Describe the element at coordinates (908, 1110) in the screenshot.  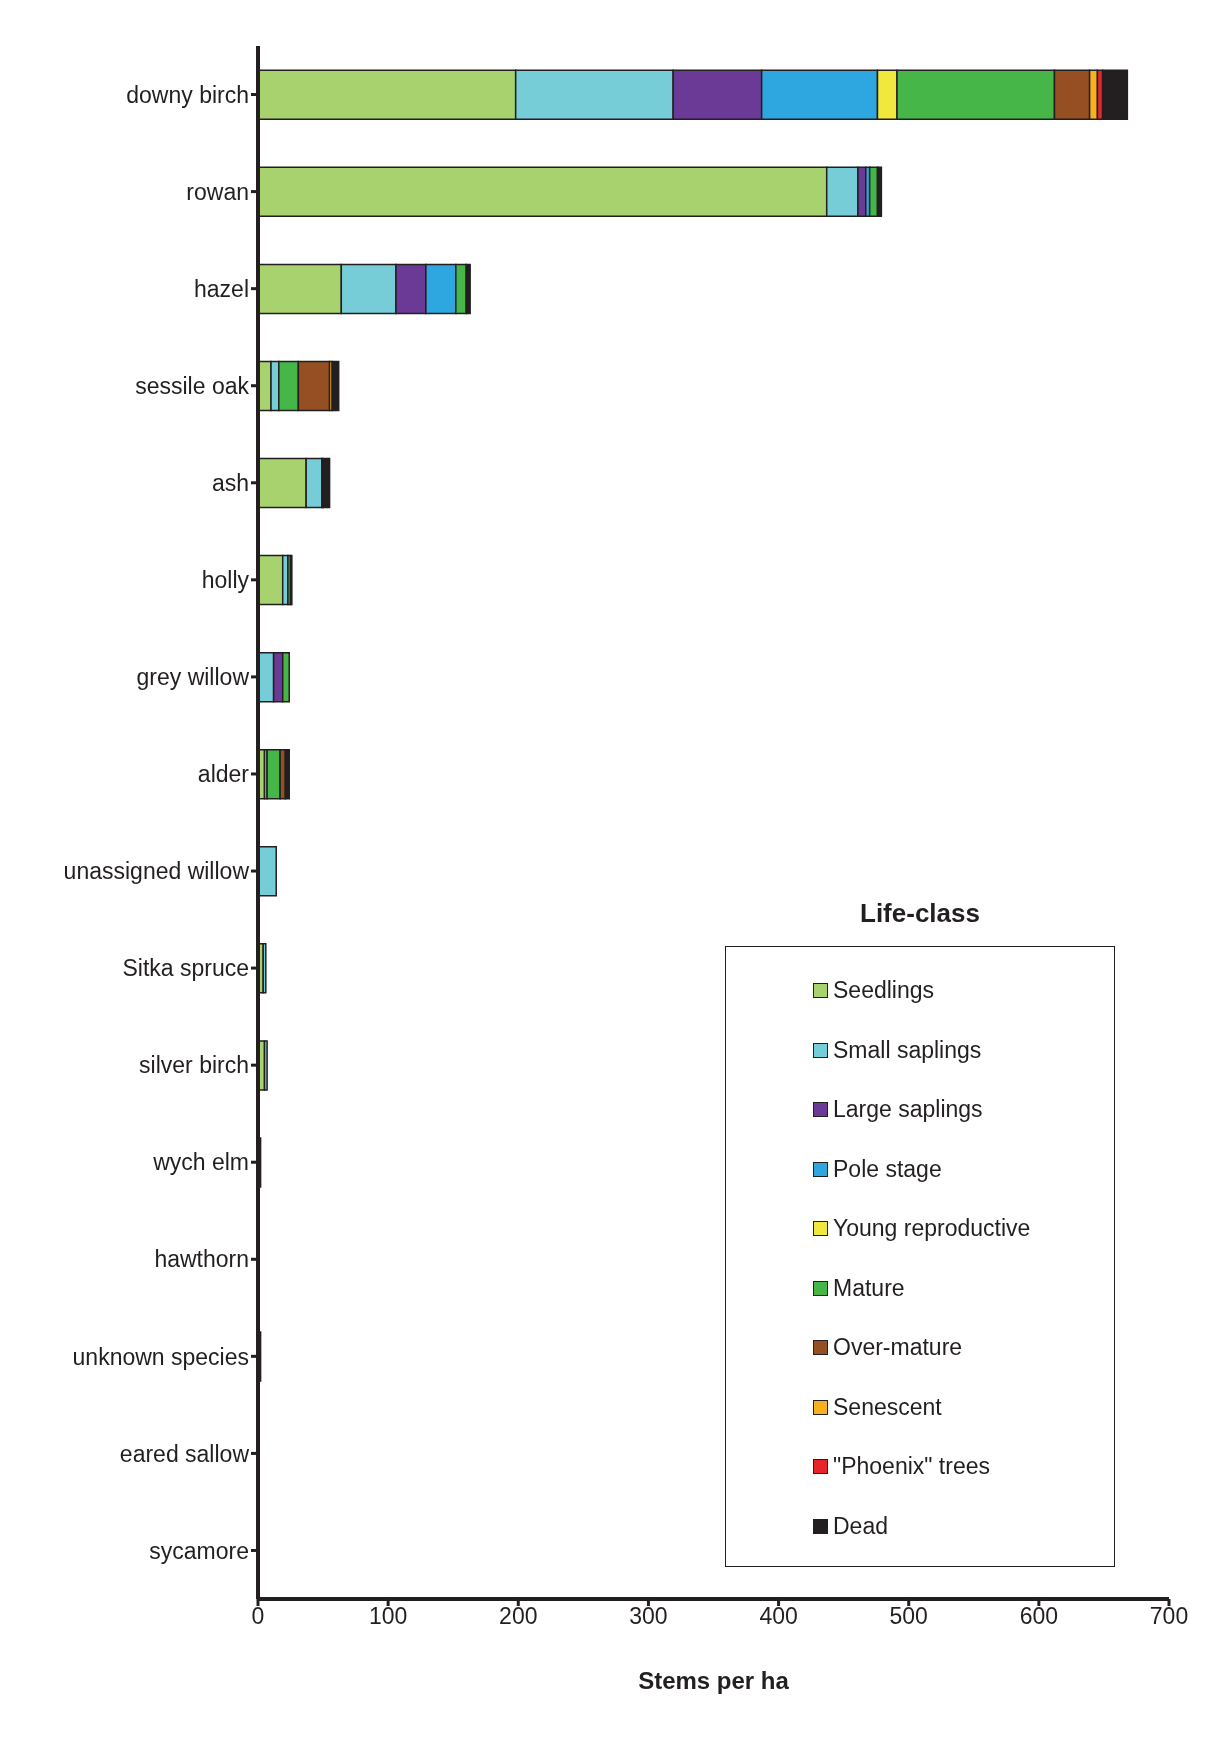
I see `legend-label: Large saplings` at that location.